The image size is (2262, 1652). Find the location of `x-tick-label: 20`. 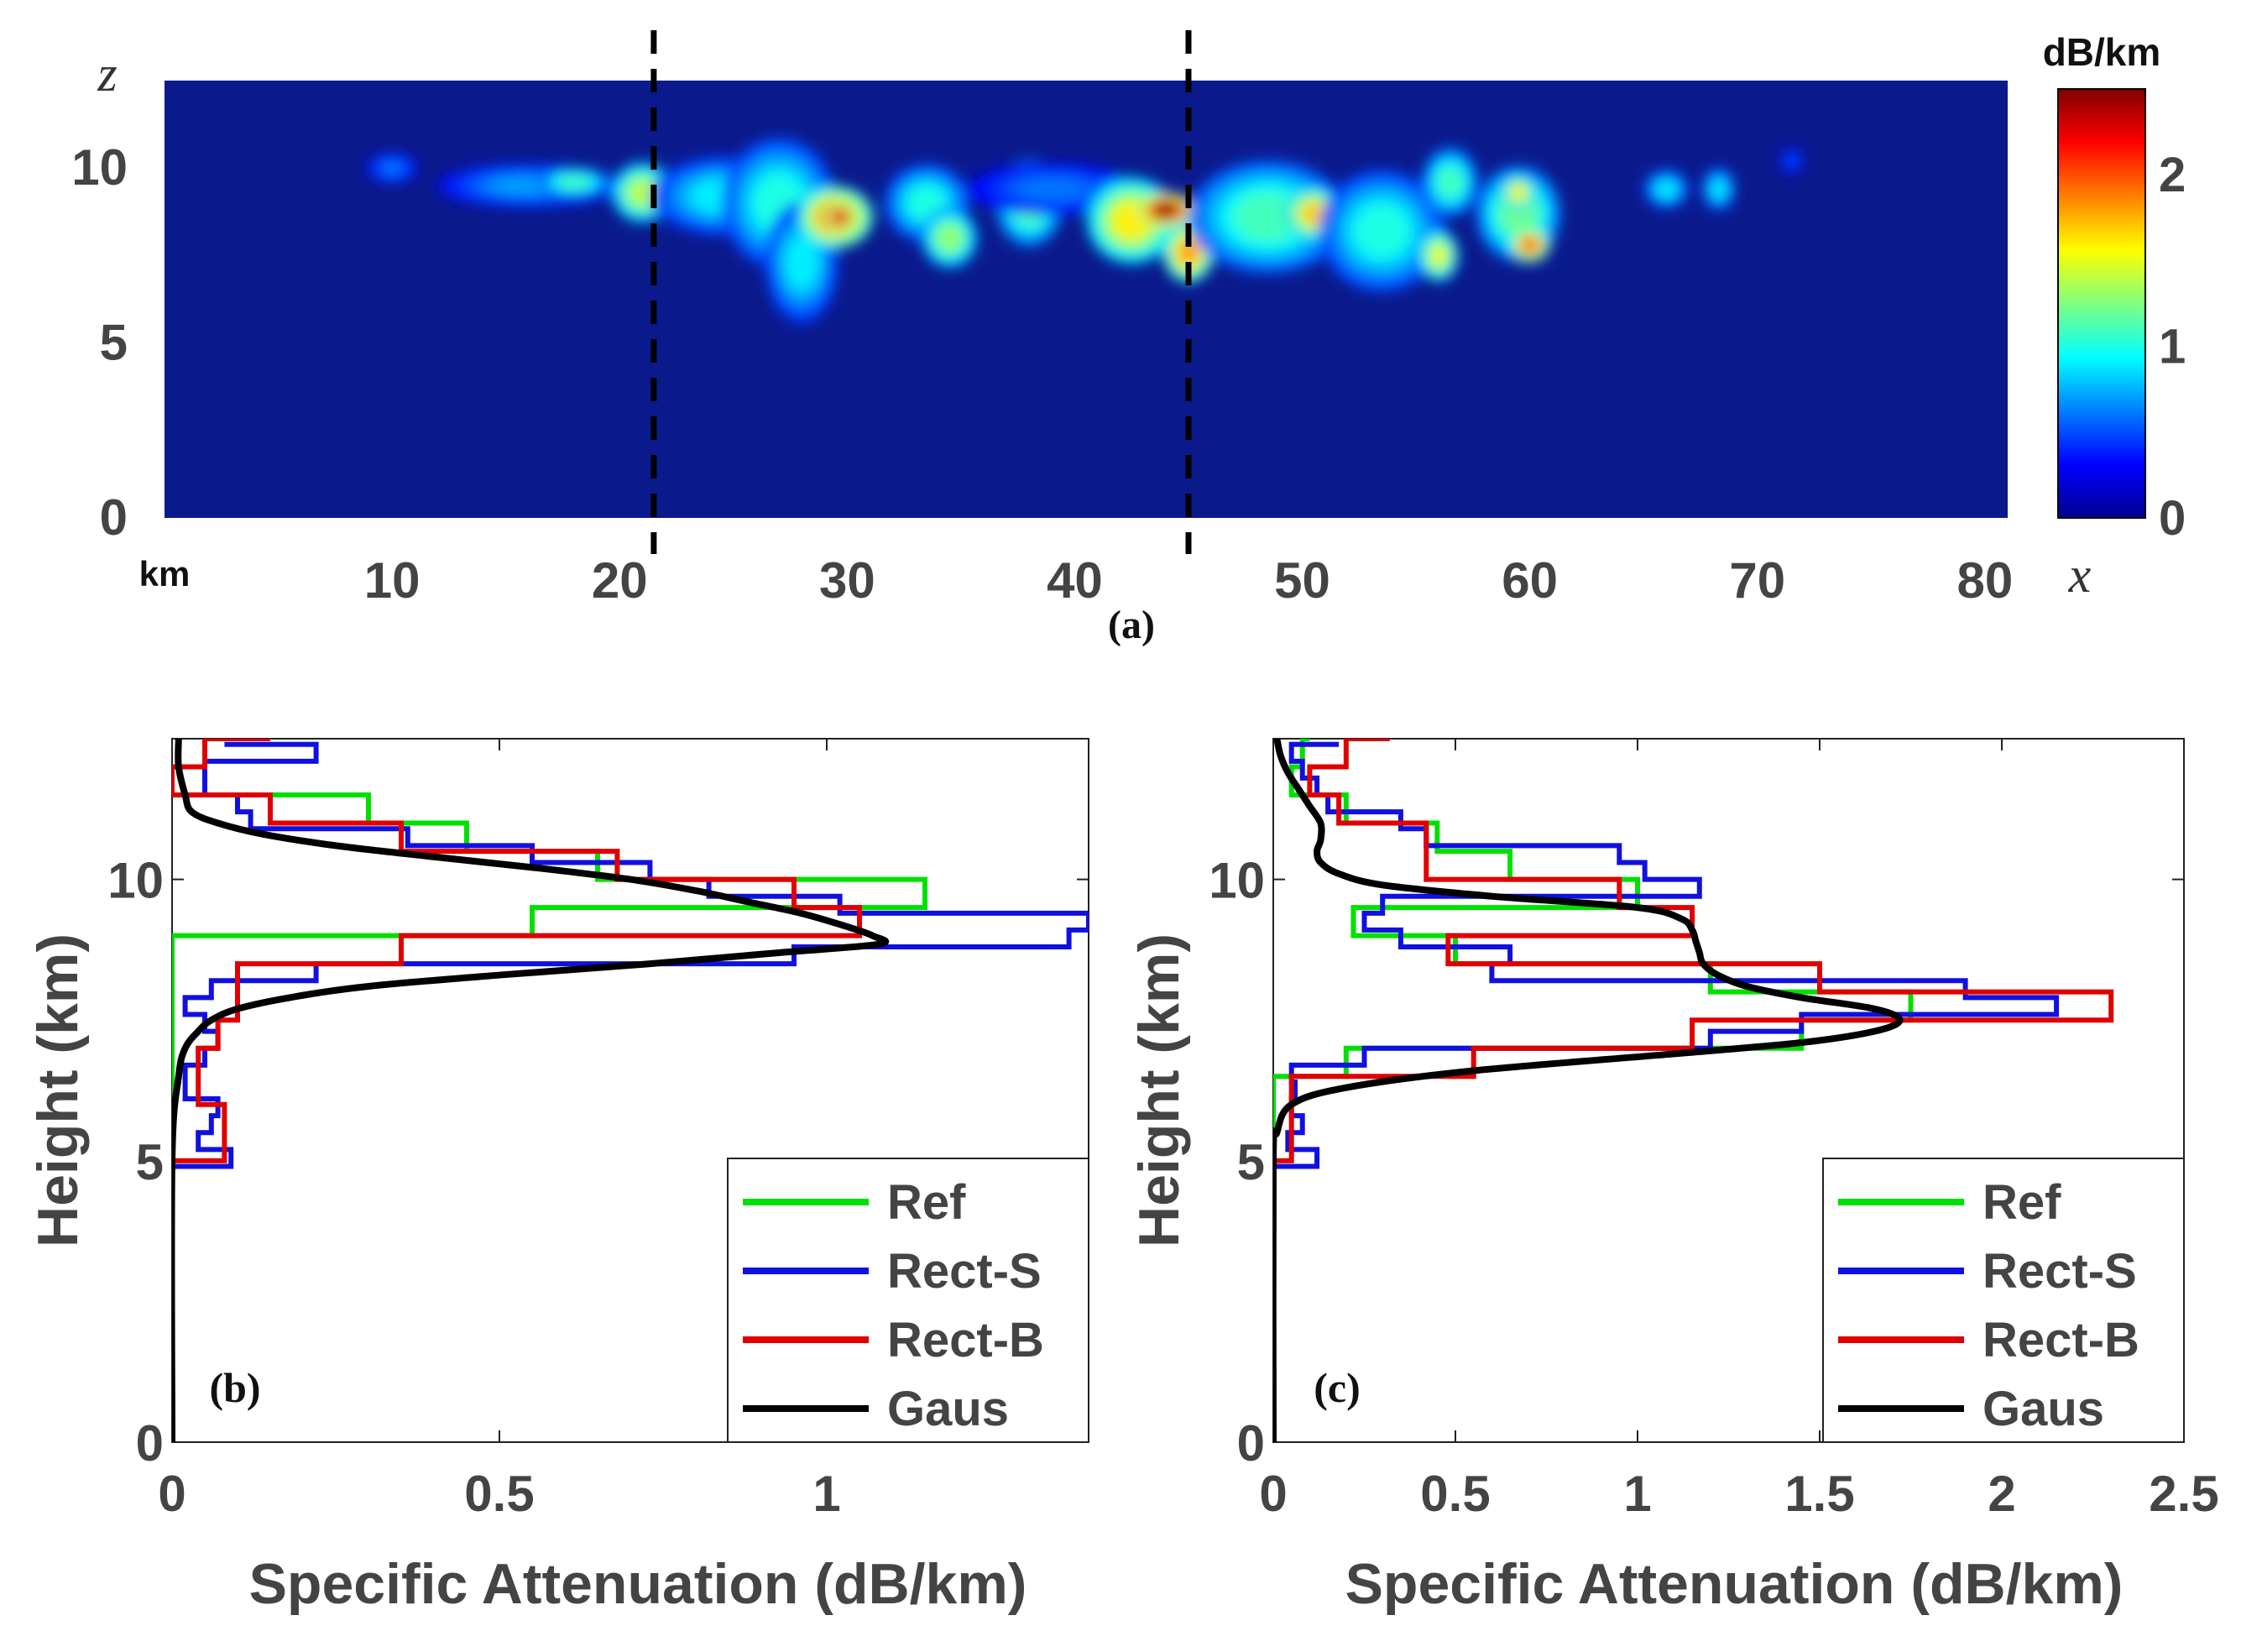

x-tick-label: 20 is located at coordinates (620, 580).